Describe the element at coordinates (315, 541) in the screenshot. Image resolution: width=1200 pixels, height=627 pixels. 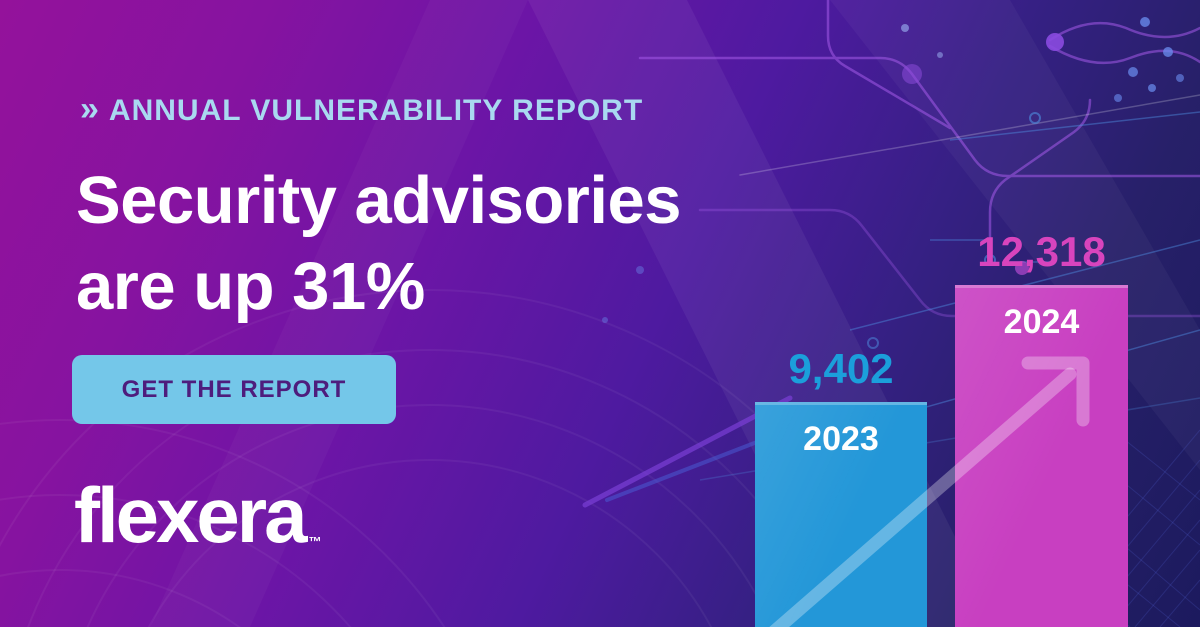
I see `trademark-symbol: ™` at that location.